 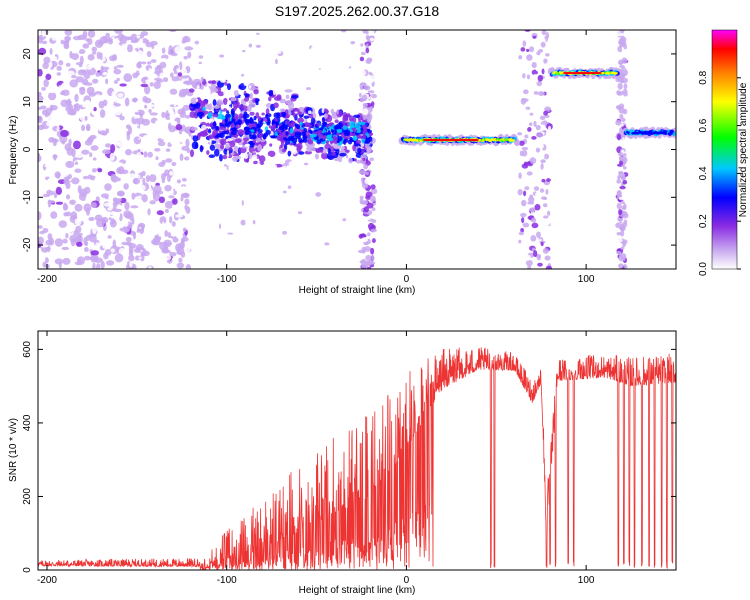 I want to click on x-tick-label: -200, so click(x=47, y=580).